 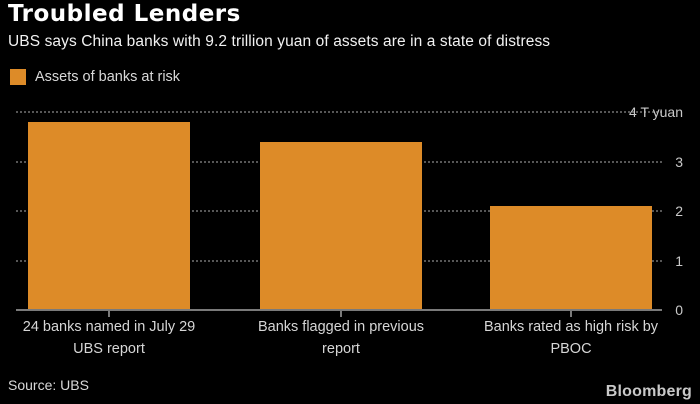 I want to click on source-label: Source: UBS, so click(x=48, y=385).